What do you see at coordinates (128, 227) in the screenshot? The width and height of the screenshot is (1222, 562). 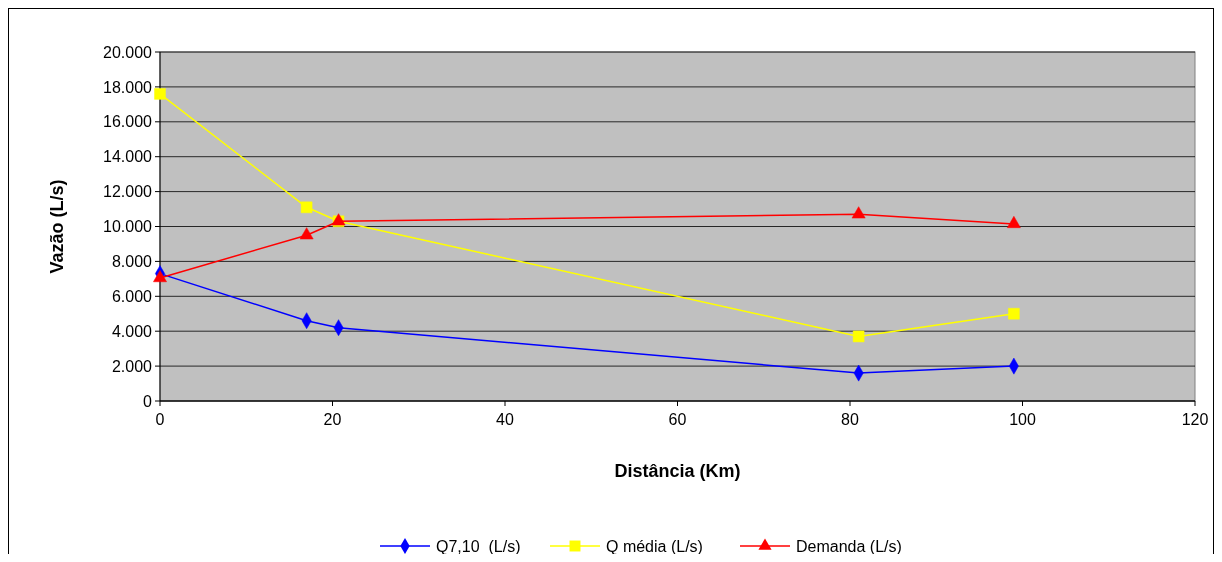 I see `y-tick-label: 10.000` at bounding box center [128, 227].